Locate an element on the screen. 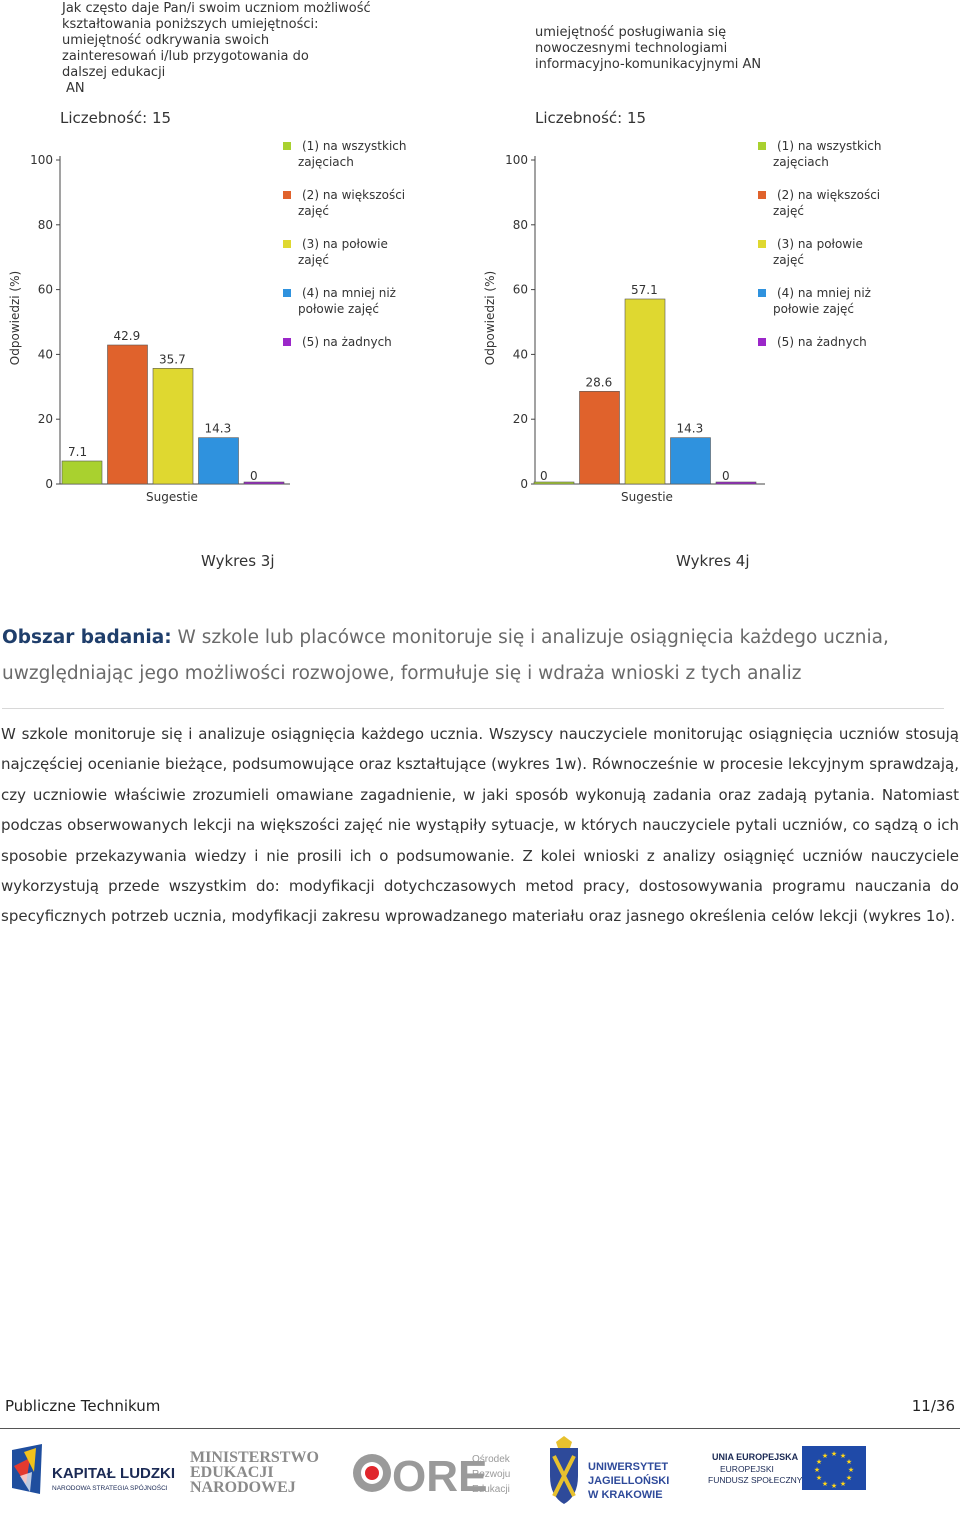  logo-text: ORE is located at coordinates (439, 1476).